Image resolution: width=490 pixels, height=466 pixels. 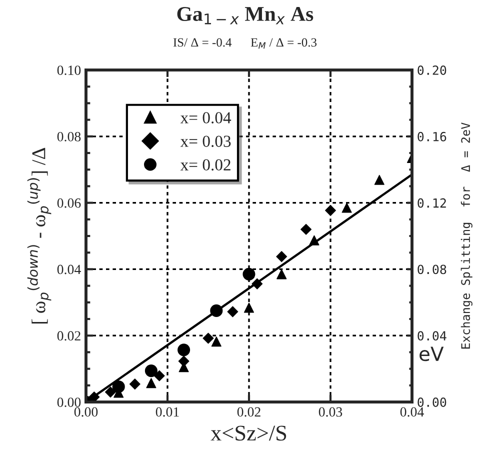 I want to click on x-axis-title: x<Sz>/S, so click(x=248, y=433).